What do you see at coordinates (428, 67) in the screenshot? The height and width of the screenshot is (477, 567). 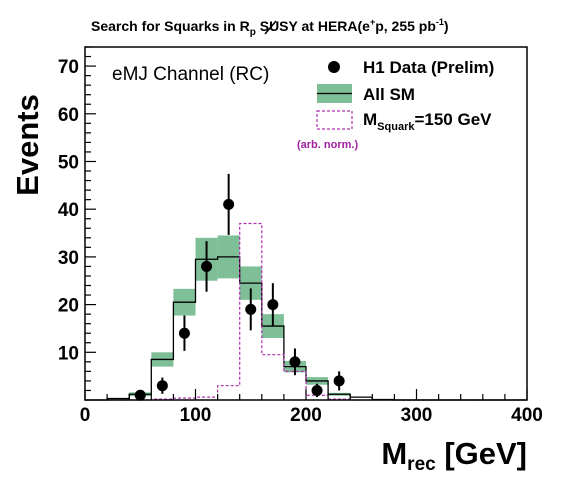 I see `legend-data-label: H1 Data (Prelim)` at bounding box center [428, 67].